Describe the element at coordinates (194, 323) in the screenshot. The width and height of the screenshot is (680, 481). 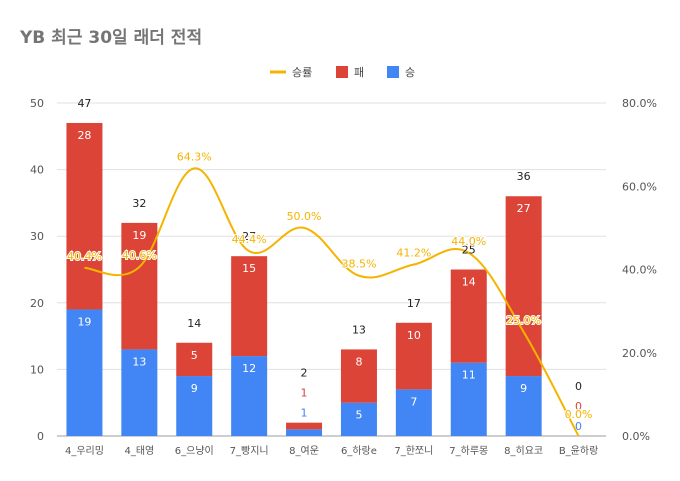
I see `total-value-label: 14` at that location.